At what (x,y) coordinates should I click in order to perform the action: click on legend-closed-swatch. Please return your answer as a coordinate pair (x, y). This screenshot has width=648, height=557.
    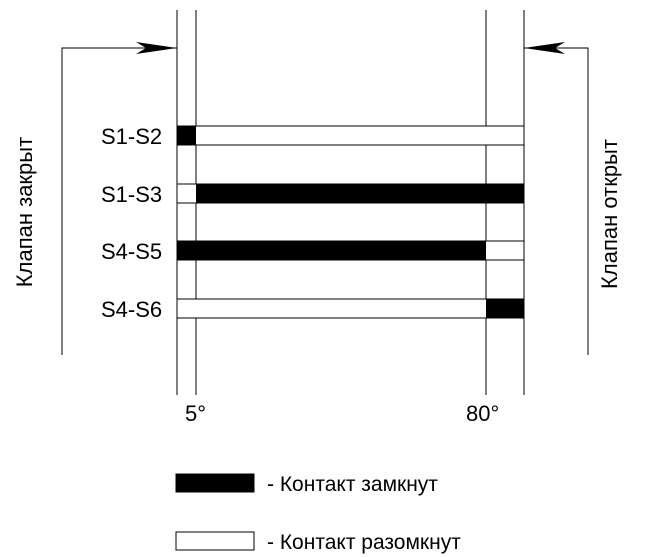
    Looking at the image, I should click on (215, 483).